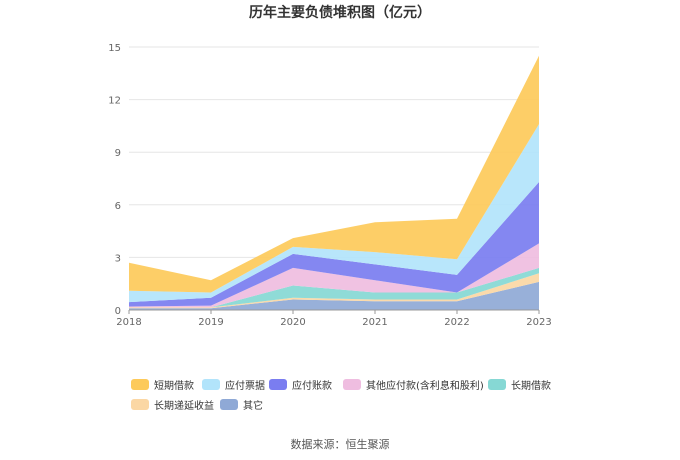 The height and width of the screenshot is (460, 680). What do you see at coordinates (292, 322) in the screenshot?
I see `x-tick-label: 2020` at bounding box center [292, 322].